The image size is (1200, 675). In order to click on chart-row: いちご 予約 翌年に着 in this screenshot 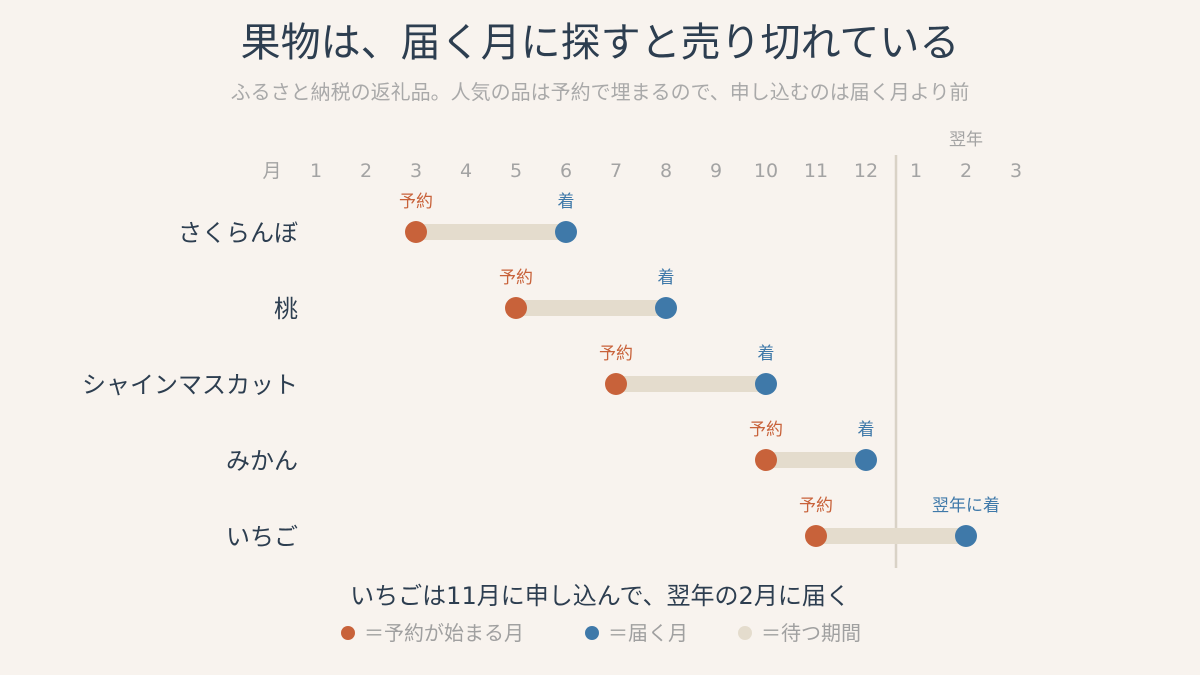, I will do `click(613, 523)`.